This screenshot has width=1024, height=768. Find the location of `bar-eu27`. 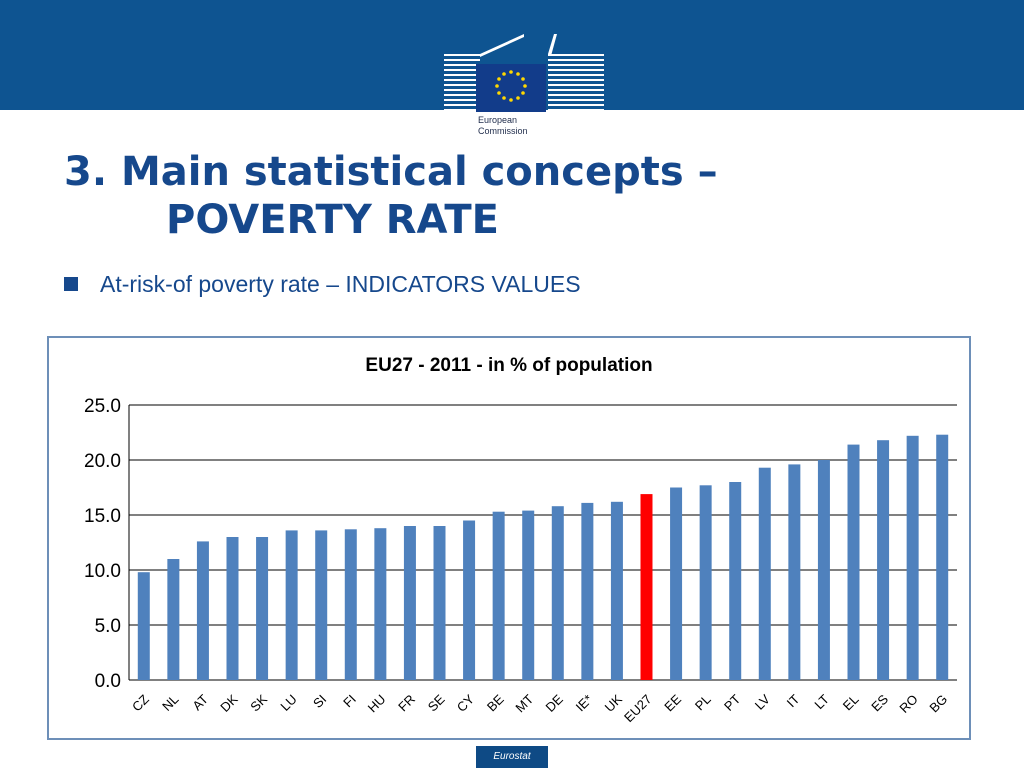

bar-eu27 is located at coordinates (646, 587).